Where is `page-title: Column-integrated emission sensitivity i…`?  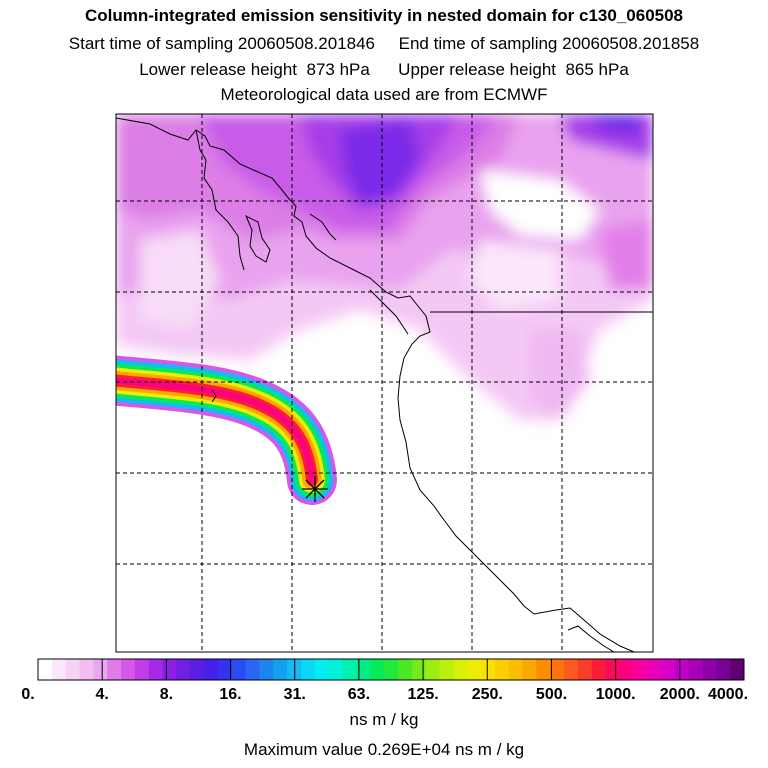 page-title: Column-integrated emission sensitivity i… is located at coordinates (384, 15).